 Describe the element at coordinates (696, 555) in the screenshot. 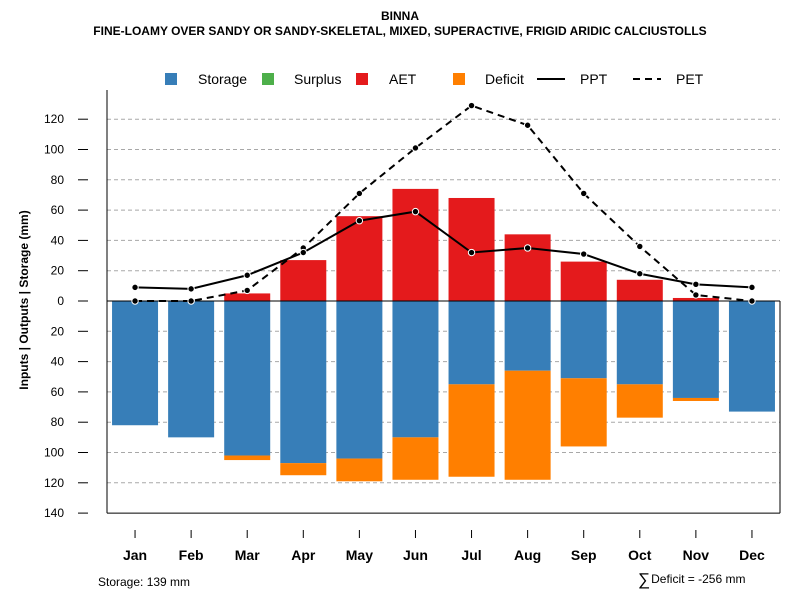

I see `x-tick-label: Nov` at that location.